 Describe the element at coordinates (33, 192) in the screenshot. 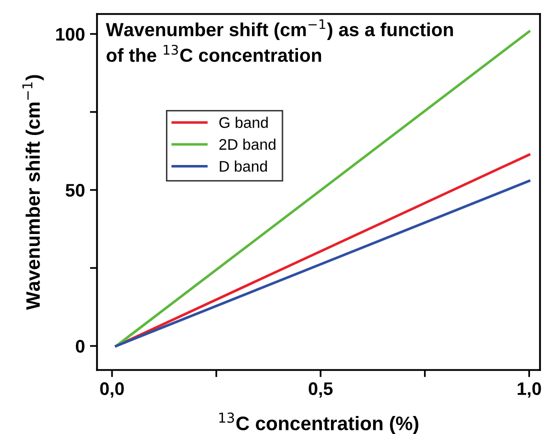

I see `y-axis-title: Wavenumber shift (cm$^{−1}$)` at that location.